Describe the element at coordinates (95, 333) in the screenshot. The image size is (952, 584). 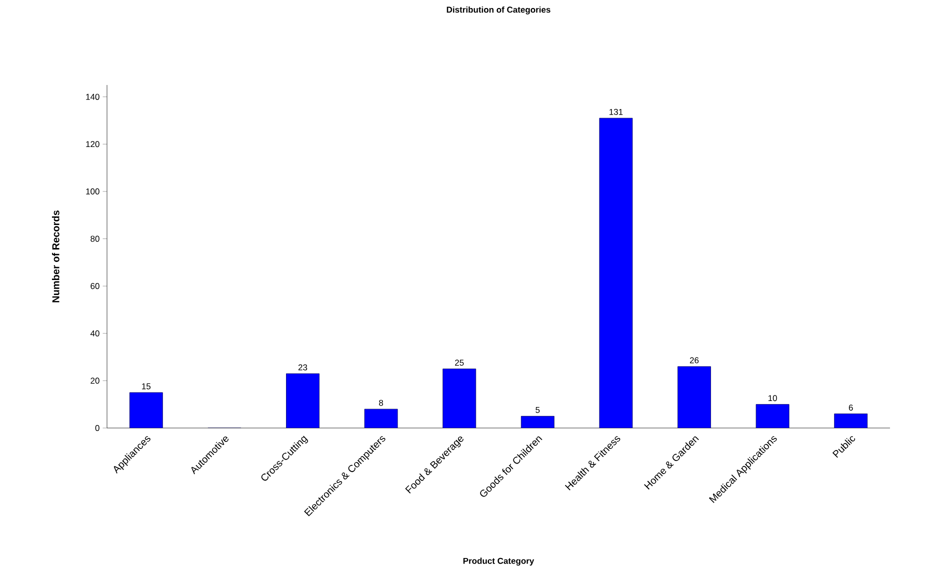
I see `y-tick-label: 40` at that location.